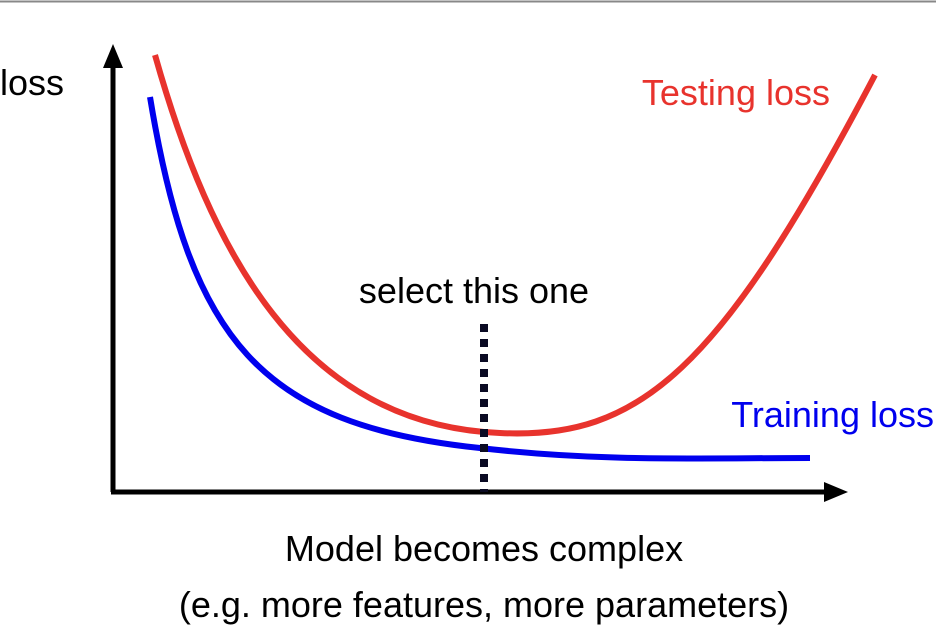  What do you see at coordinates (484, 548) in the screenshot?
I see `x-axis-label: Model becomes complex` at bounding box center [484, 548].